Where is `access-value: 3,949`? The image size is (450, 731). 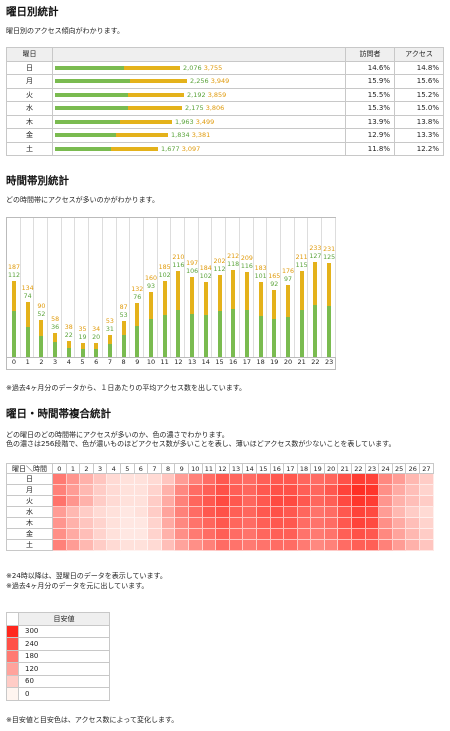 access-value: 3,949 is located at coordinates (220, 81).